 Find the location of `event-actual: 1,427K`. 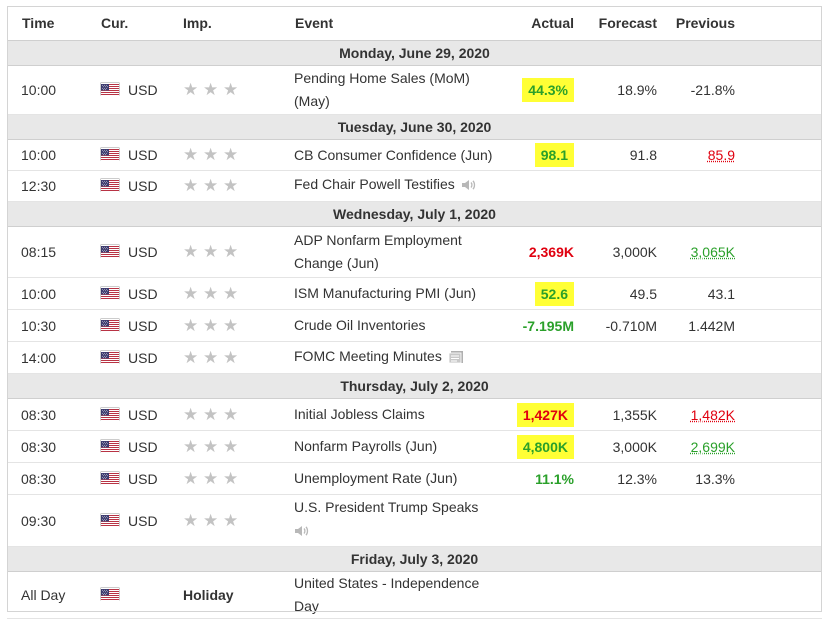

event-actual: 1,427K is located at coordinates (545, 414).